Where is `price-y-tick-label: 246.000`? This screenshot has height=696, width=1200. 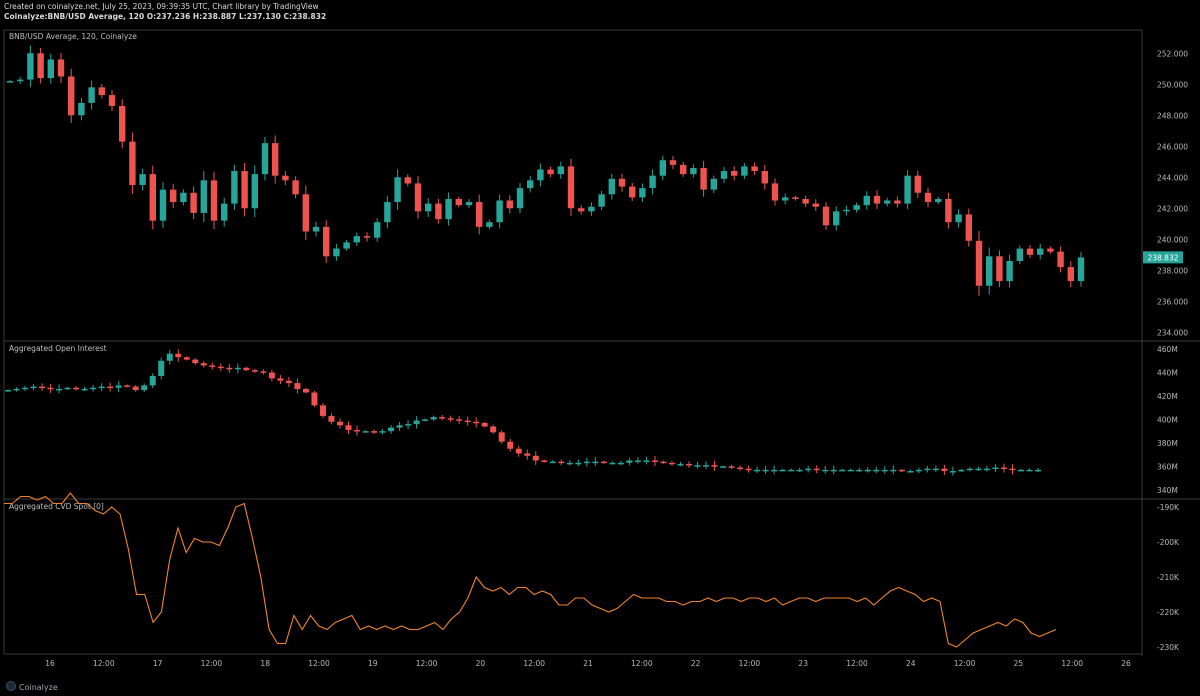 price-y-tick-label: 246.000 is located at coordinates (1172, 146).